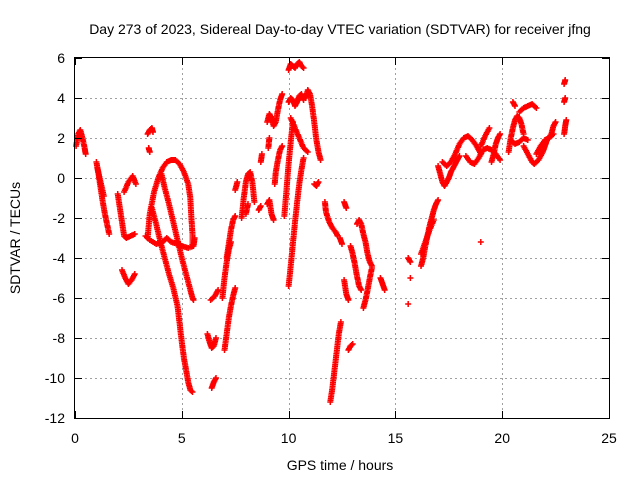 The image size is (640, 480). What do you see at coordinates (61, 178) in the screenshot?
I see `y-tick-label: 0` at bounding box center [61, 178].